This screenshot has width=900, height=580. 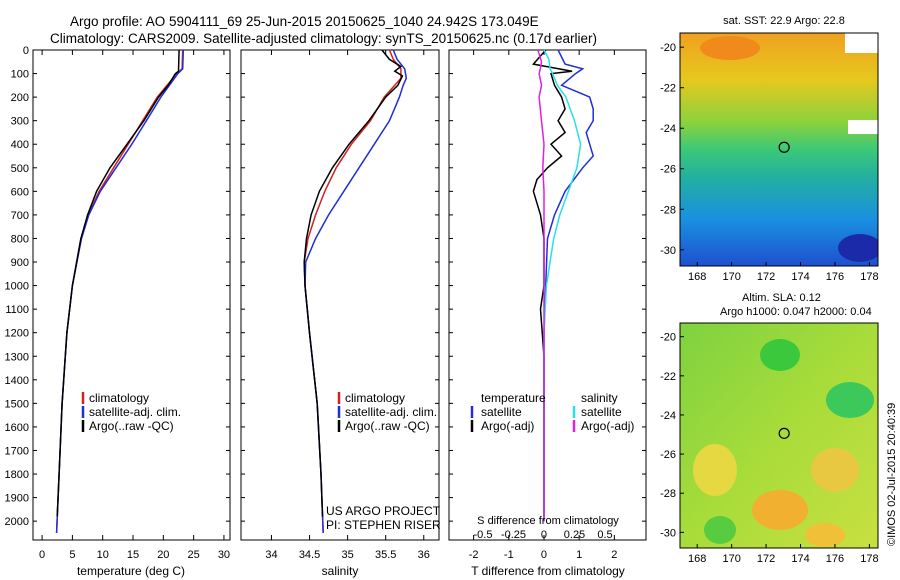 What do you see at coordinates (604, 535) in the screenshot?
I see `s-tick-label: 0.5` at bounding box center [604, 535].